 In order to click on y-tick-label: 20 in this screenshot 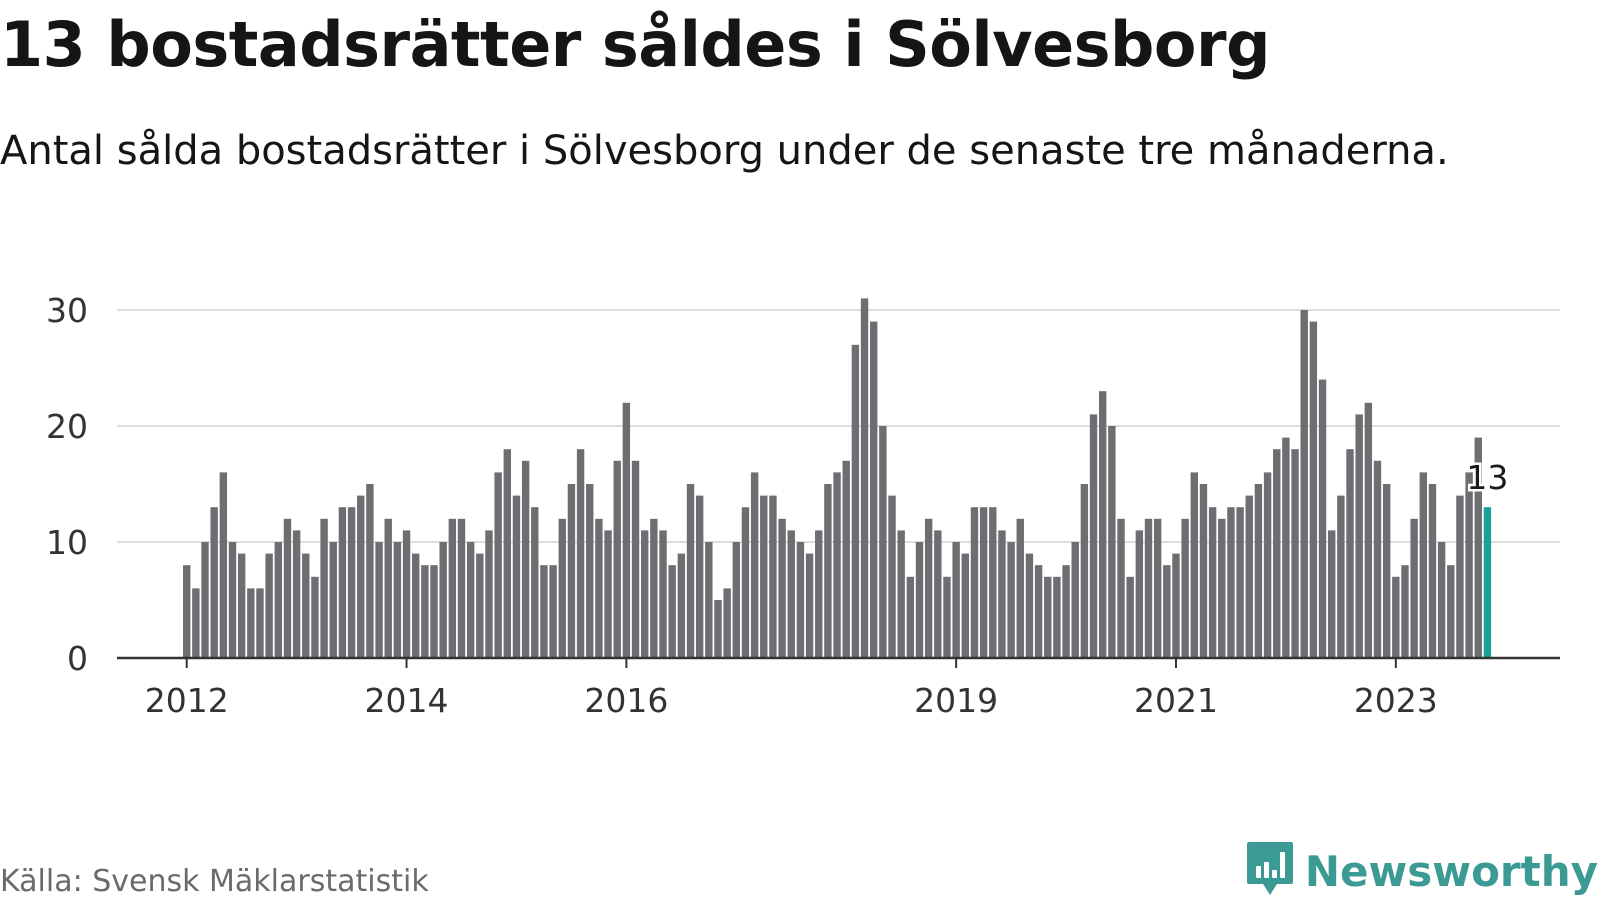, I will do `click(67, 426)`.